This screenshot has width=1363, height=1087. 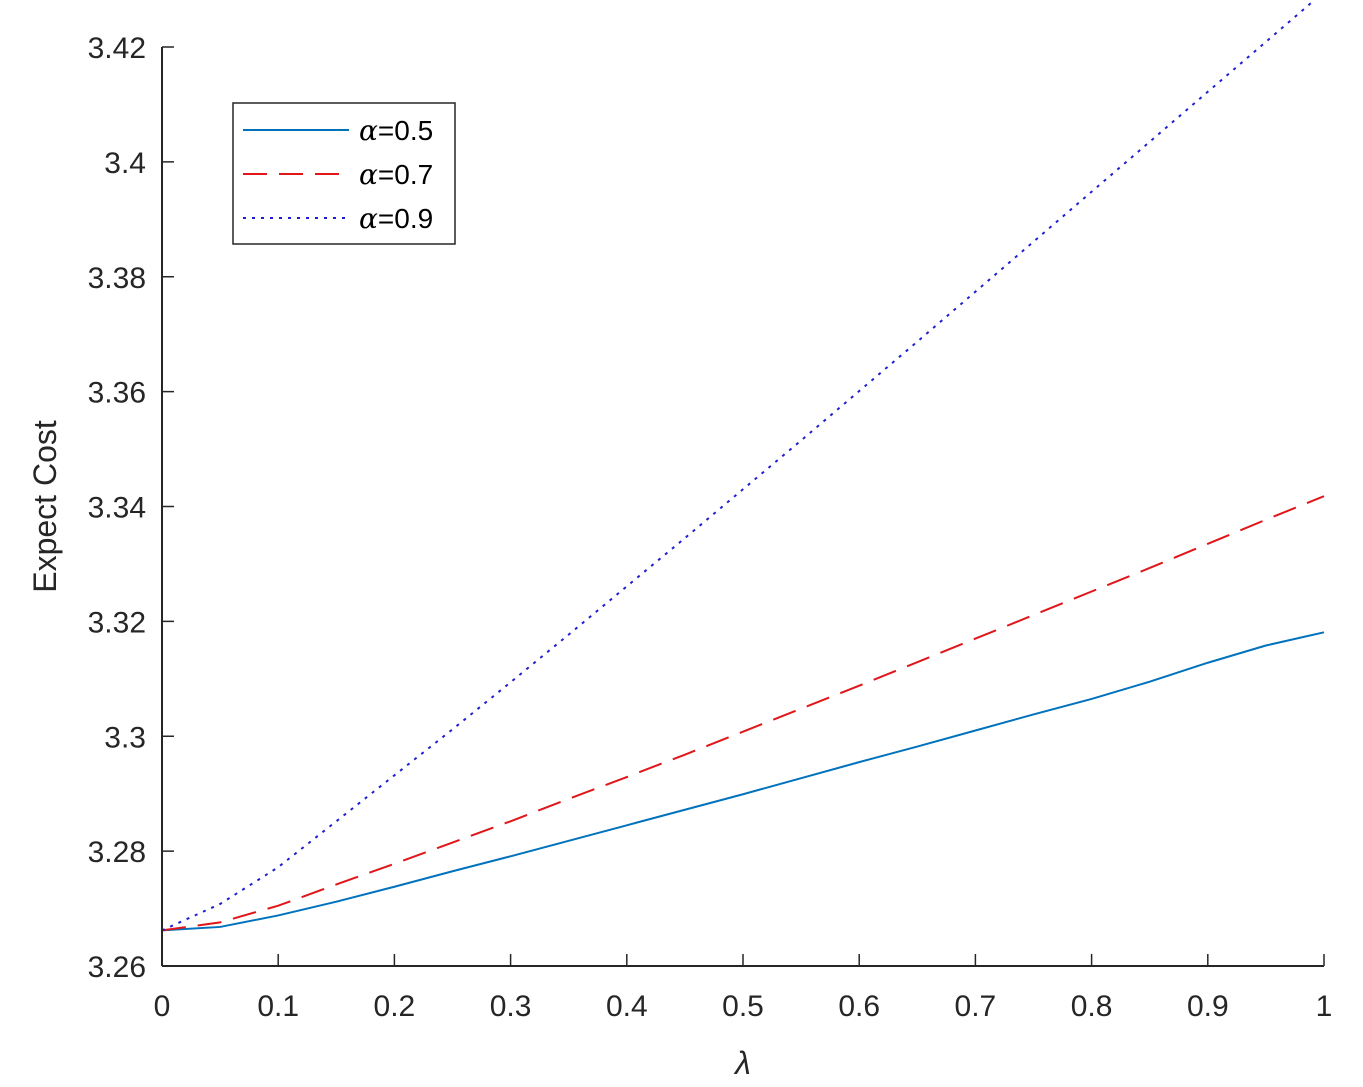 I want to click on y-tick-label: 3.4, so click(x=125, y=163).